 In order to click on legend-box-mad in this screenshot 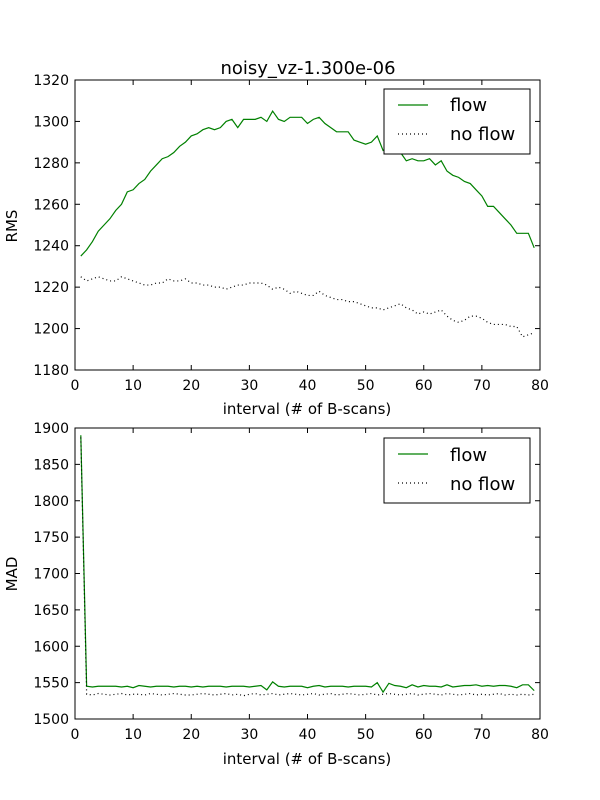, I will do `click(457, 470)`.